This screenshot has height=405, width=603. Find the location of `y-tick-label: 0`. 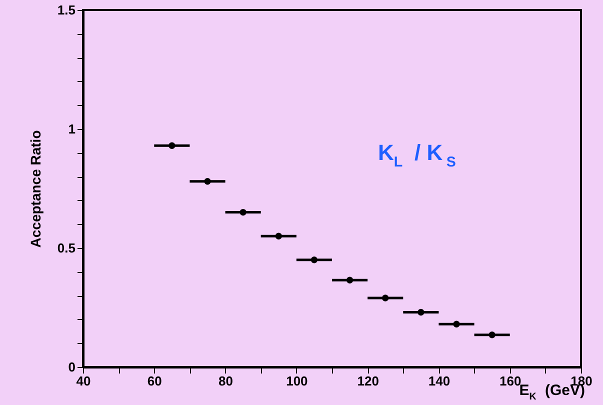

y-tick-label: 0 is located at coordinates (72, 367).